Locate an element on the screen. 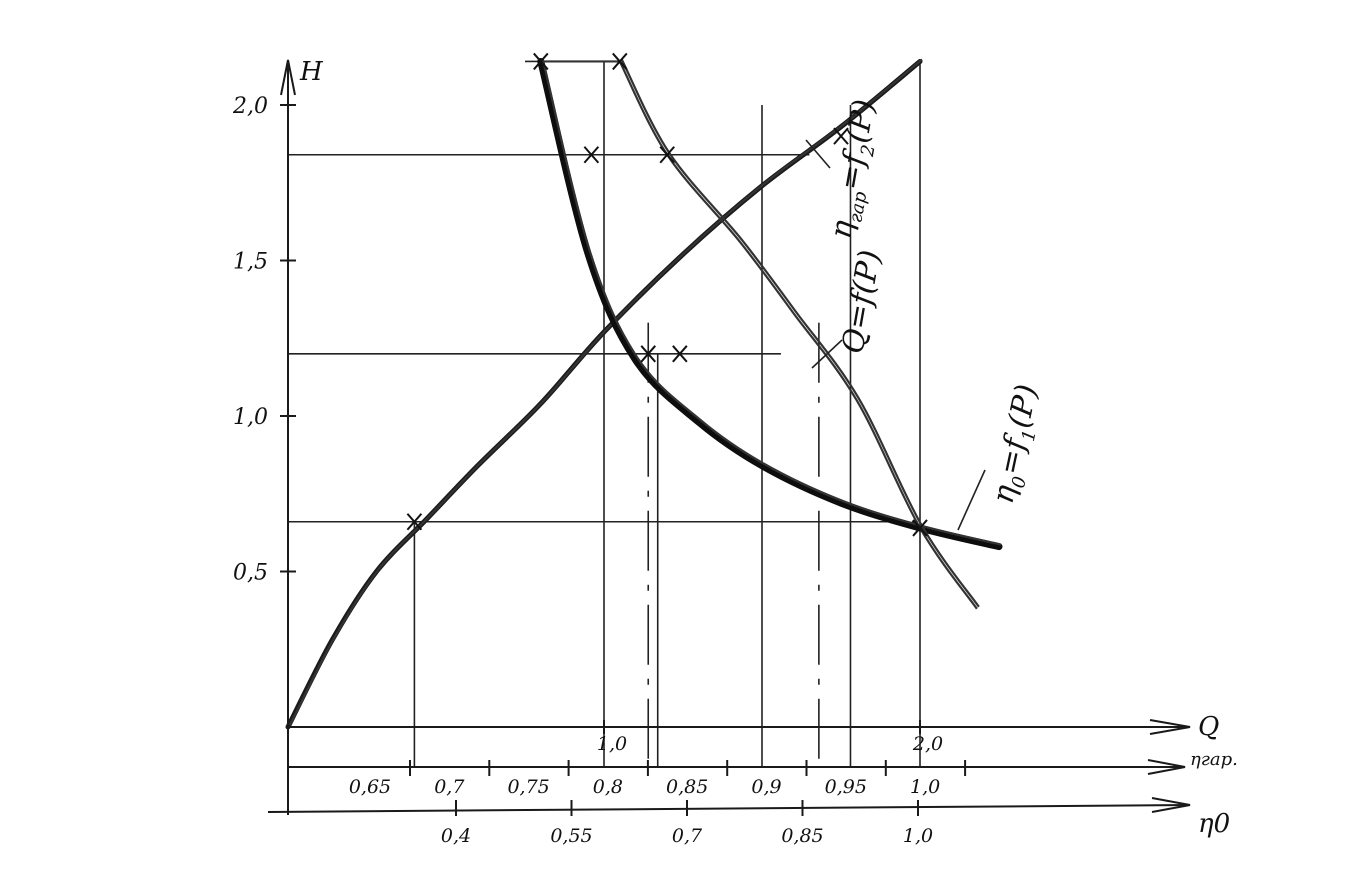 This screenshot has height=882, width=1364. q-tick-label: 1,0 is located at coordinates (612, 744).